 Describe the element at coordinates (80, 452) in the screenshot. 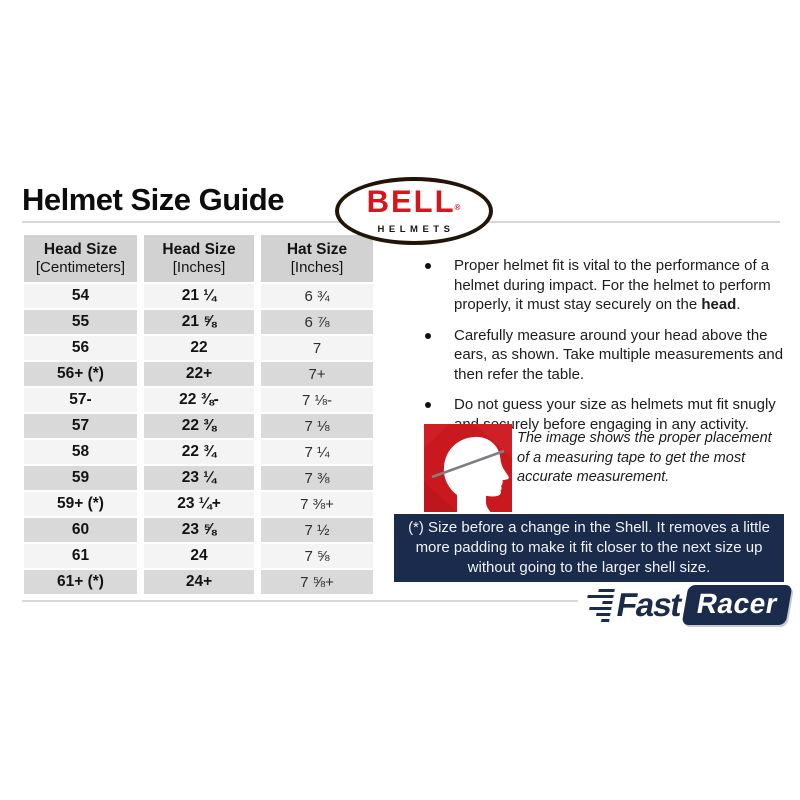

I see `table-cell: 58` at that location.